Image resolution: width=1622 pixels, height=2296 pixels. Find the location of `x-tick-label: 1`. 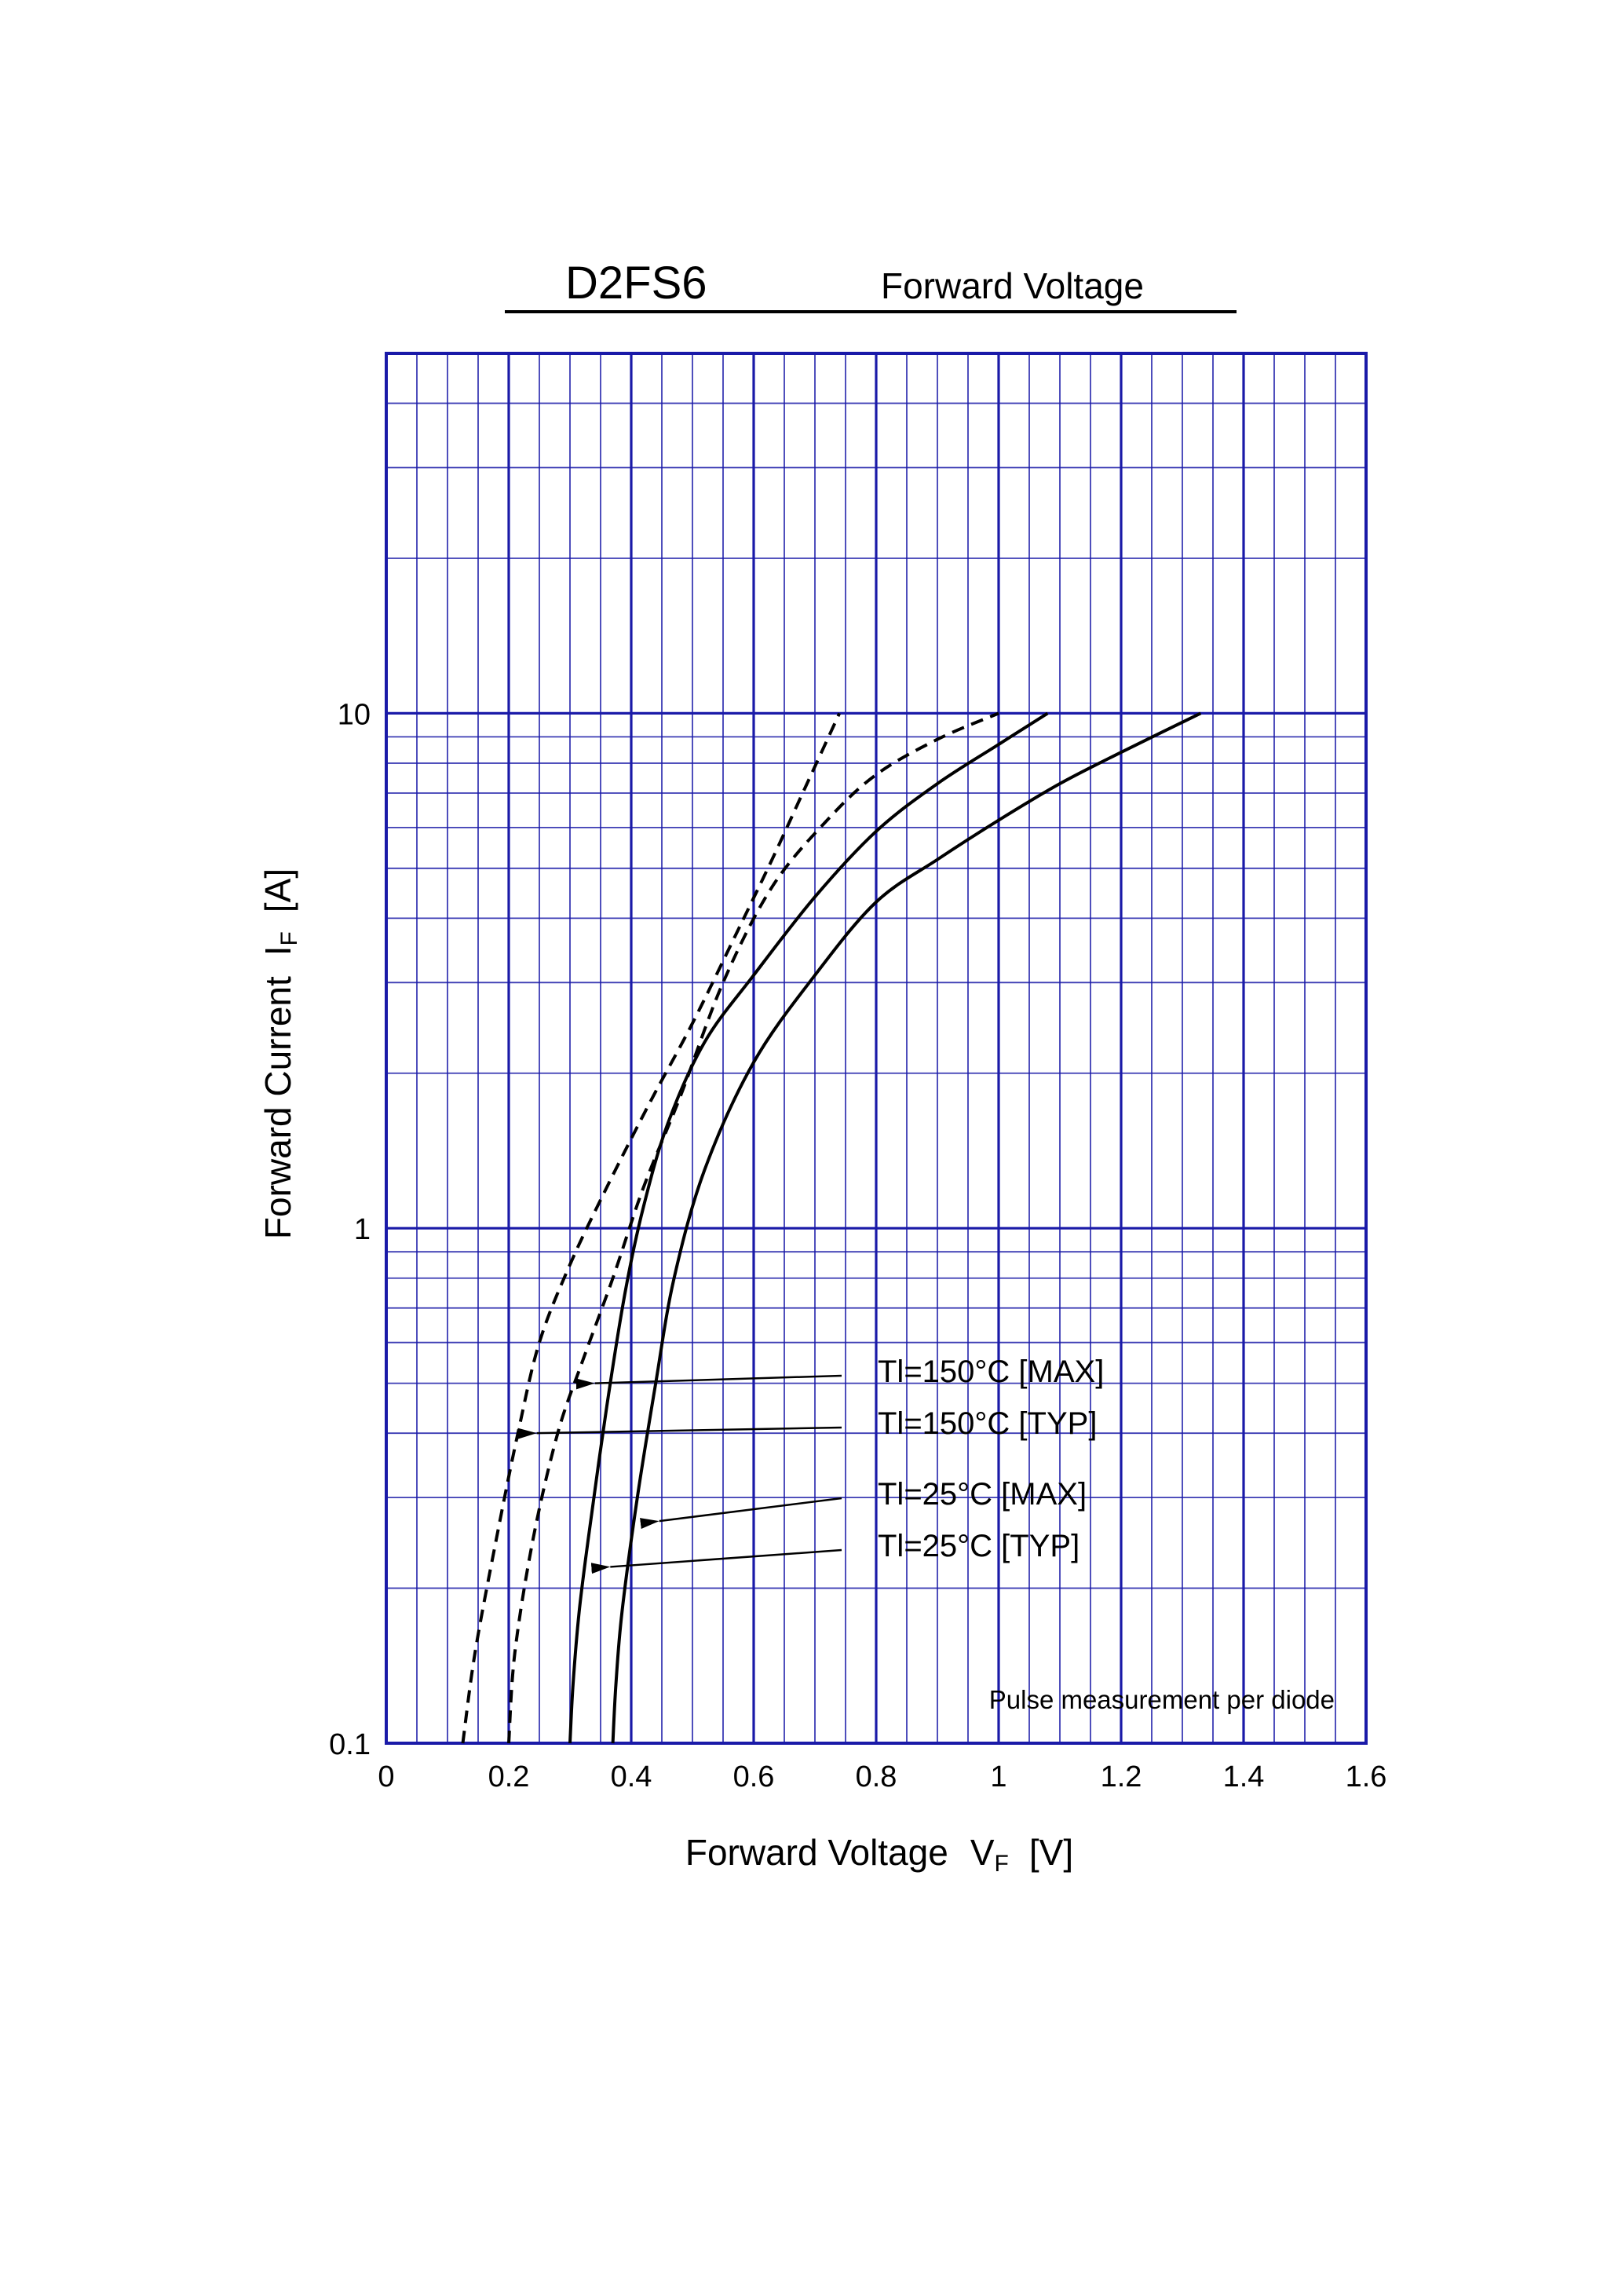

x-tick-label: 1 is located at coordinates (998, 1777).